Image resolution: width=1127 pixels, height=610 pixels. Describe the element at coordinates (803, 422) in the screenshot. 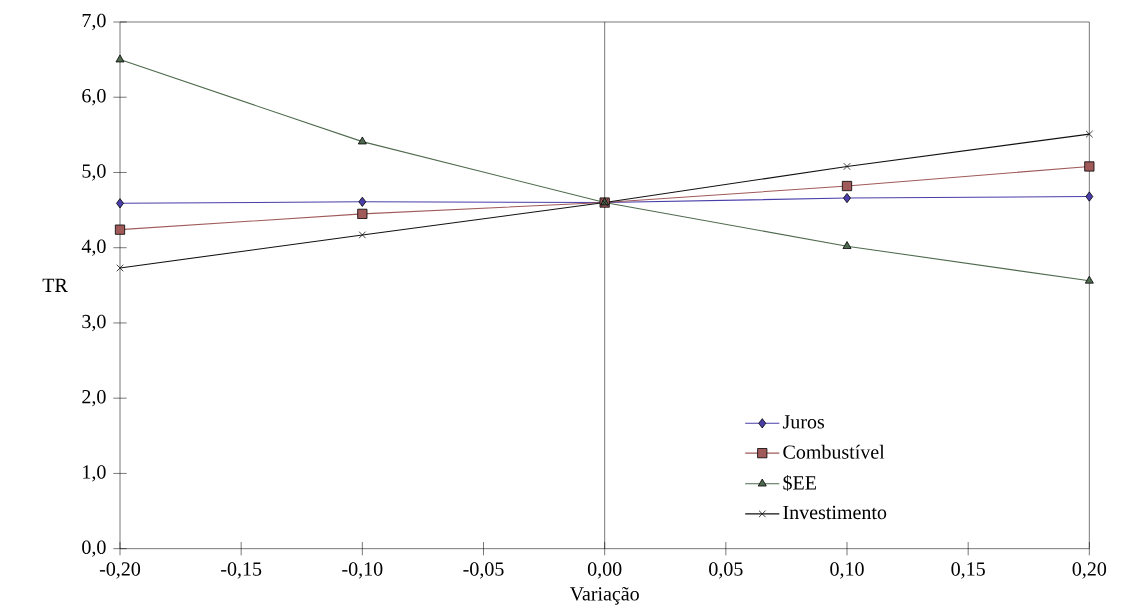

I see `legend-label: Juros` at that location.